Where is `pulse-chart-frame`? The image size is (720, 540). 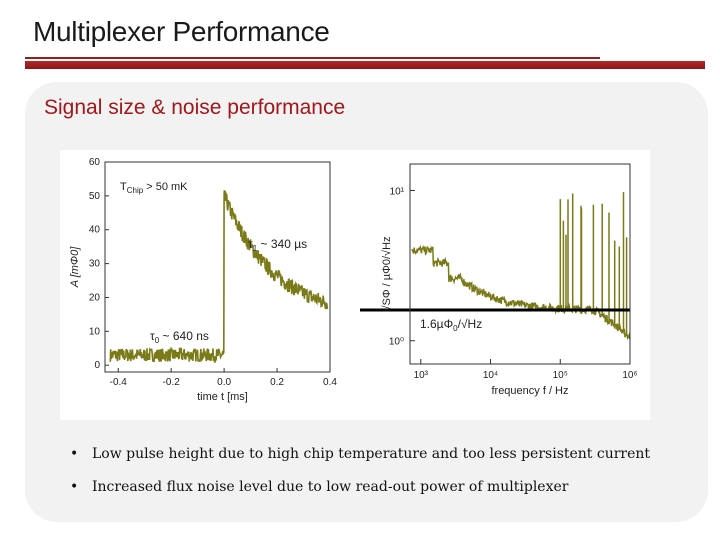 pulse-chart-frame is located at coordinates (217, 267).